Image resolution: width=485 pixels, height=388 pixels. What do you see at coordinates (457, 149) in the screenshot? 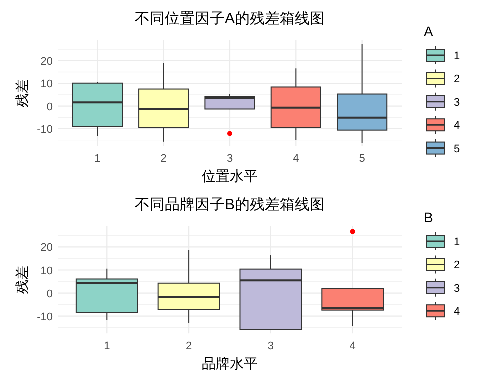
I see `legend-label: 5` at bounding box center [457, 149].